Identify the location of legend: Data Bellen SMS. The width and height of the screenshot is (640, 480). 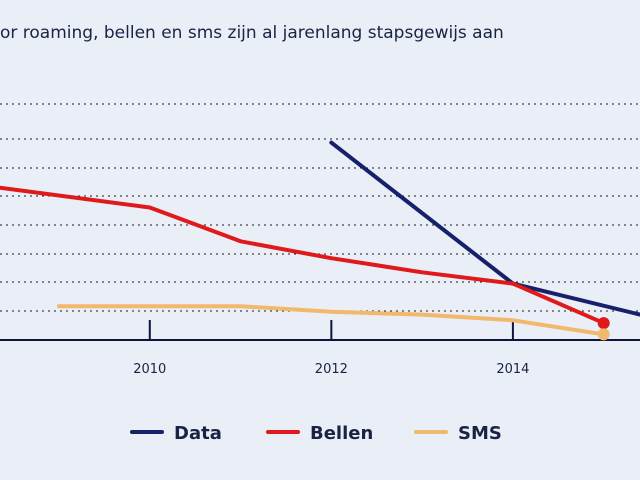
(316, 433).